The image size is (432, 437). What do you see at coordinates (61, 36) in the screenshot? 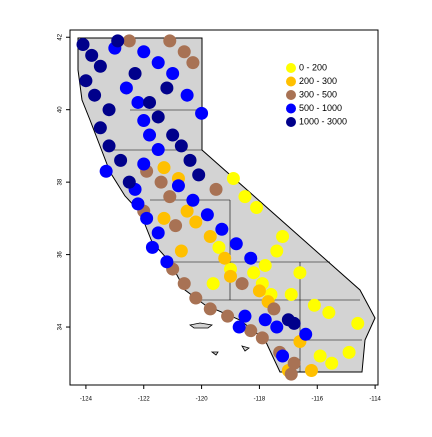
I see `y-tick-label: 42` at bounding box center [61, 36].